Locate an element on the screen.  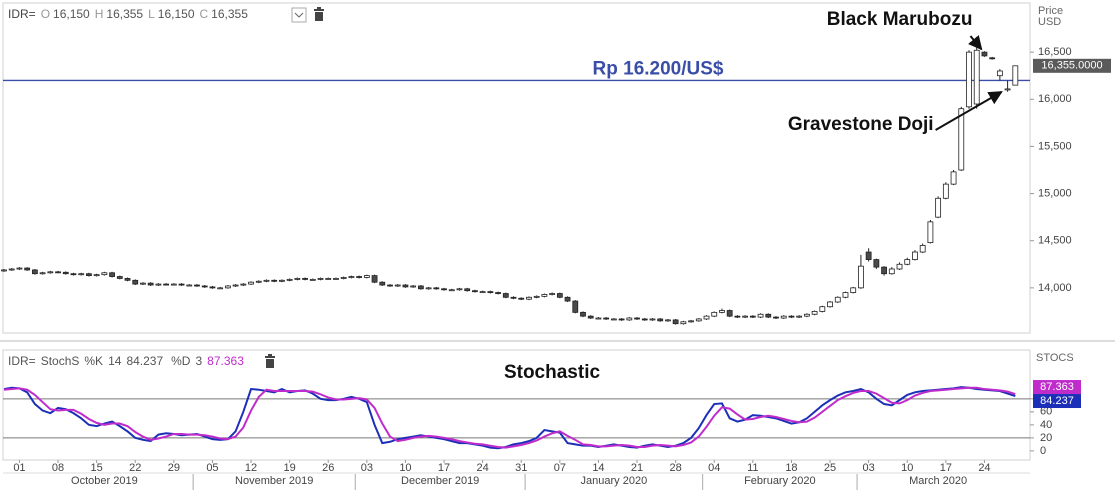
header-key: O is located at coordinates (45, 14).